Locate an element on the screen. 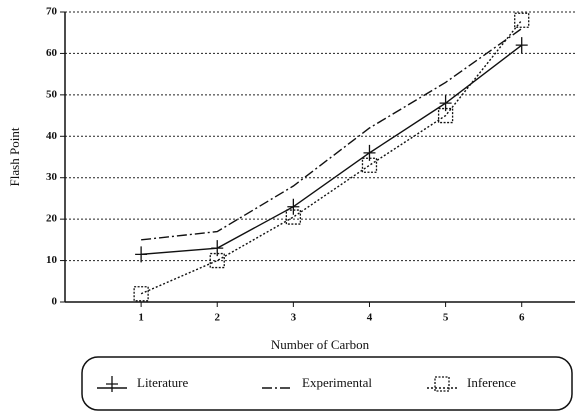 The height and width of the screenshot is (418, 580). y-tick-label: 50 is located at coordinates (52, 94).